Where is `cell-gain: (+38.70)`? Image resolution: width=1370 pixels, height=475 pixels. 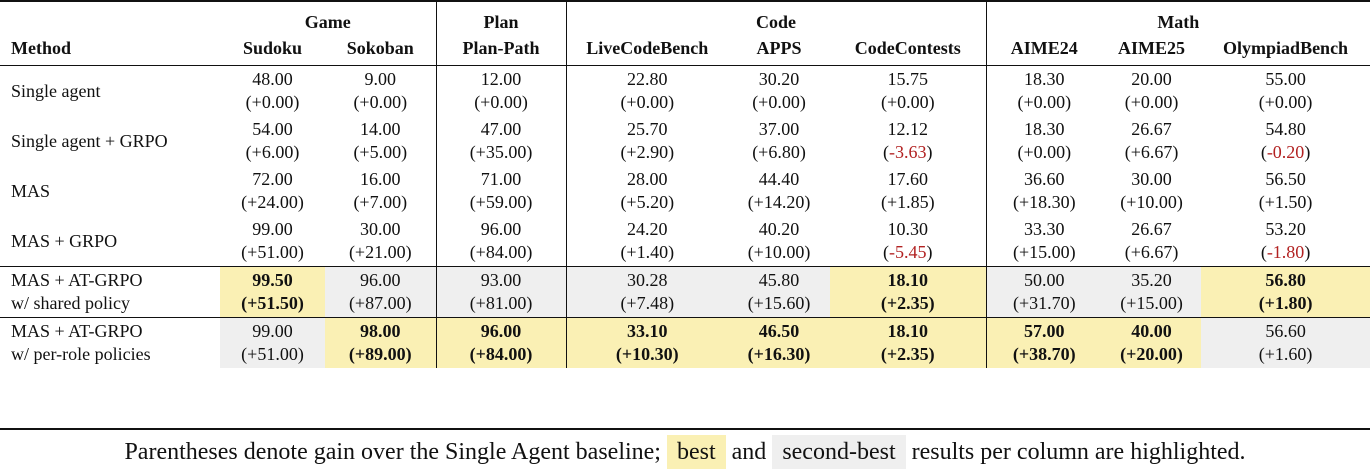
cell-gain: (+38.70) is located at coordinates (1045, 354).